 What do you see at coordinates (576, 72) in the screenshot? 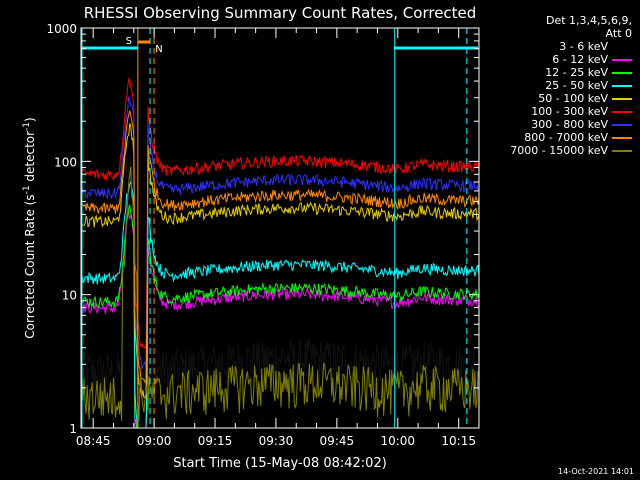
I see `legend-label: 12 - 25 keV` at bounding box center [576, 72].